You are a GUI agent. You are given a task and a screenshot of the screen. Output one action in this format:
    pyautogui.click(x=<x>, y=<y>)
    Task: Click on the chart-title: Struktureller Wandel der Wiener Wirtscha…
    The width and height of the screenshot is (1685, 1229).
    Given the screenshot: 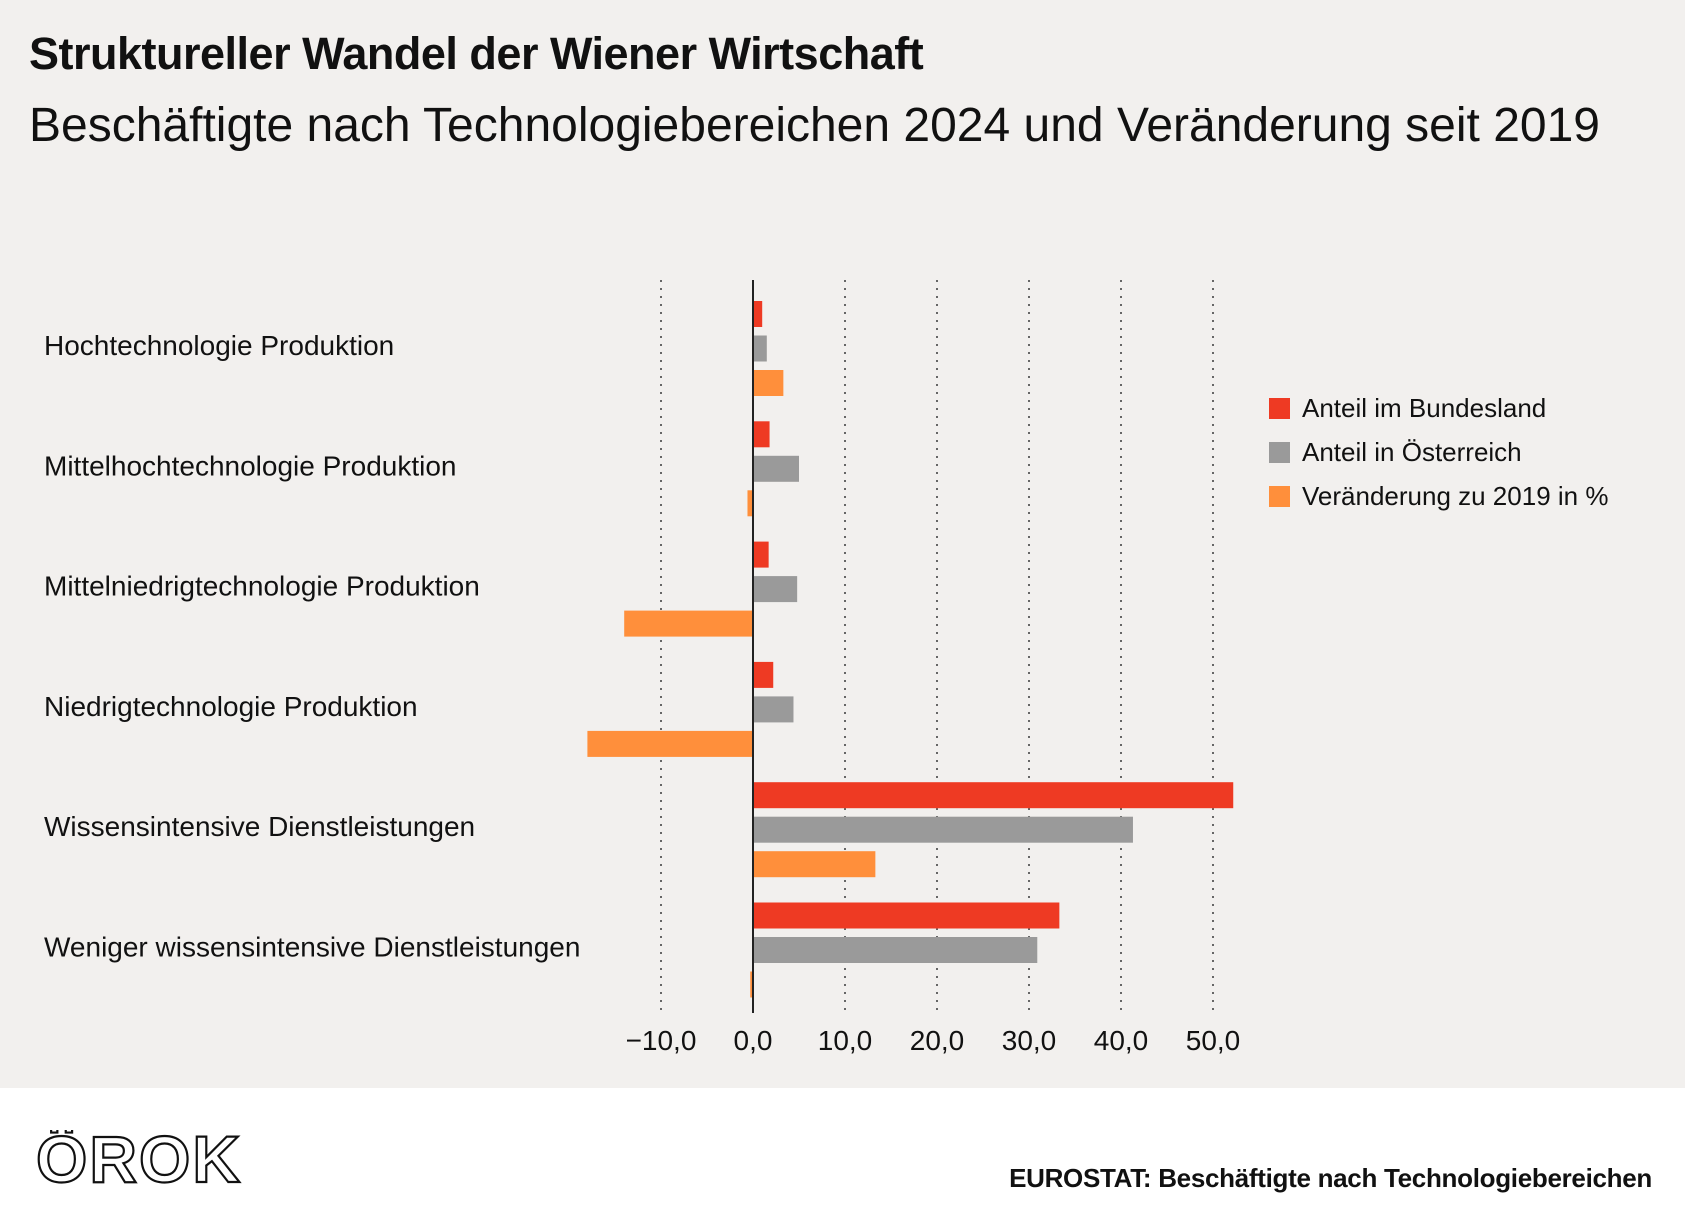 What is the action you would take?
    pyautogui.click(x=476, y=53)
    